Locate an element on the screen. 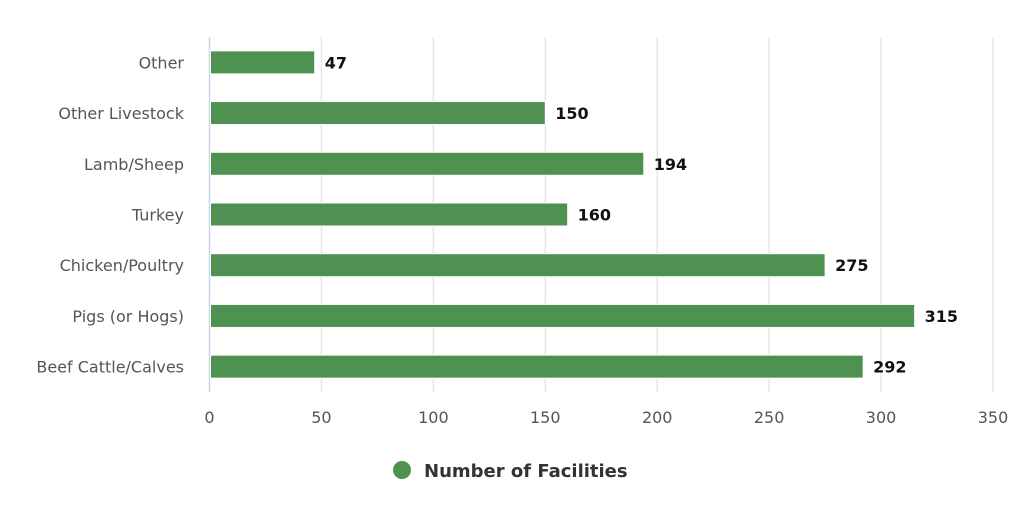  x-tick-labels: 0 50 100 150 200 250 300 350 is located at coordinates (606, 417).